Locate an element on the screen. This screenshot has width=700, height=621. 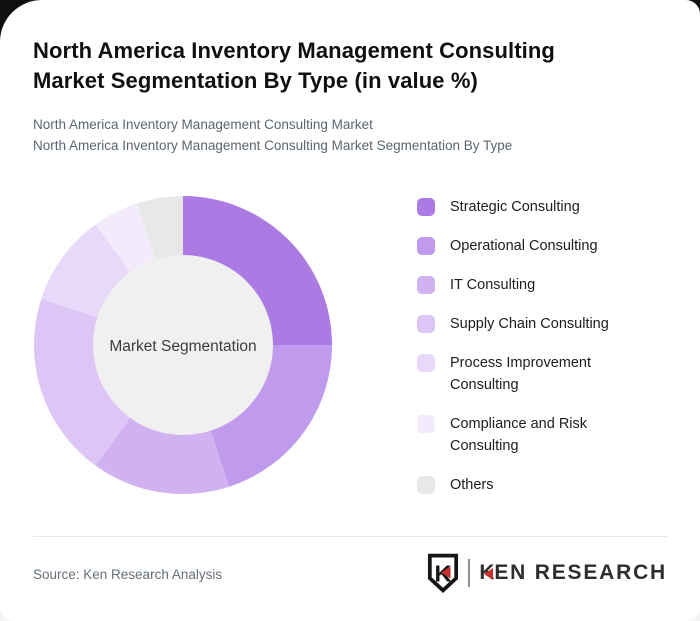
legend-label: IT Consulting is located at coordinates (493, 285).